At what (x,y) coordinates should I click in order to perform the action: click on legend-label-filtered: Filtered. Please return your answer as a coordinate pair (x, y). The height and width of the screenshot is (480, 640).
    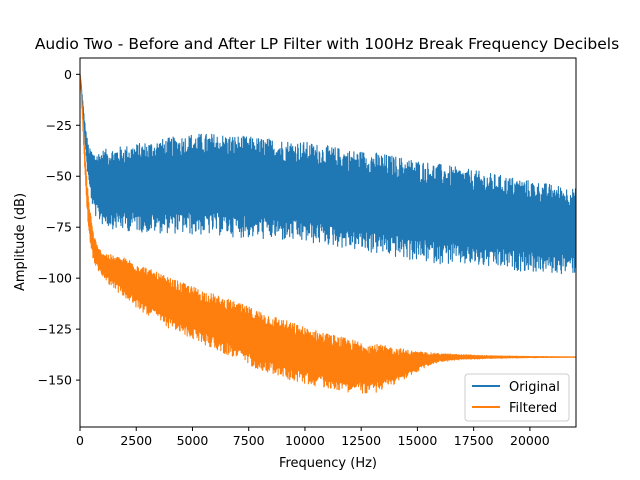
    Looking at the image, I should click on (533, 408).